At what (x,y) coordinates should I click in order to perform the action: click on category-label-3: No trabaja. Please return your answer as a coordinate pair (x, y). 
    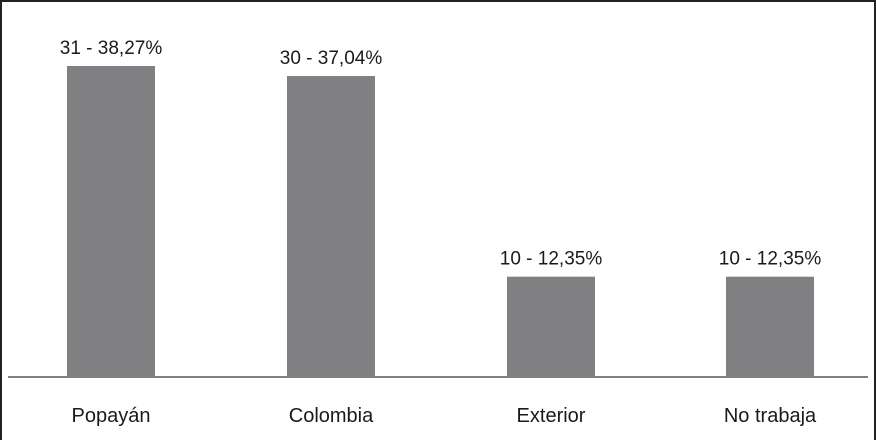
    Looking at the image, I should click on (770, 416).